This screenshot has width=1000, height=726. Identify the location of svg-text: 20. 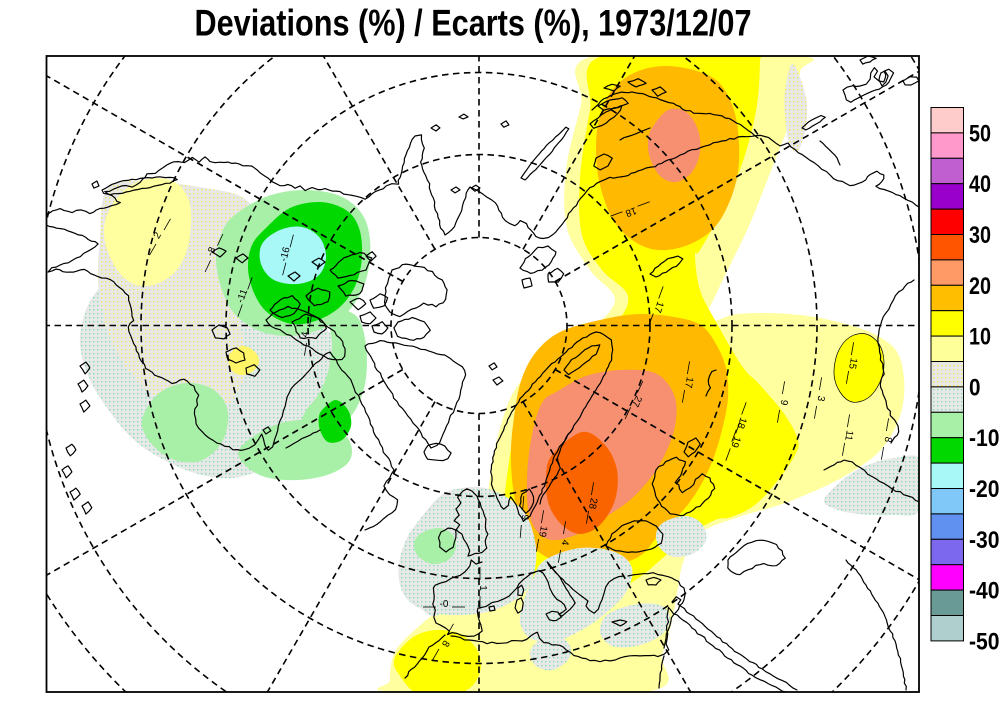
(980, 286).